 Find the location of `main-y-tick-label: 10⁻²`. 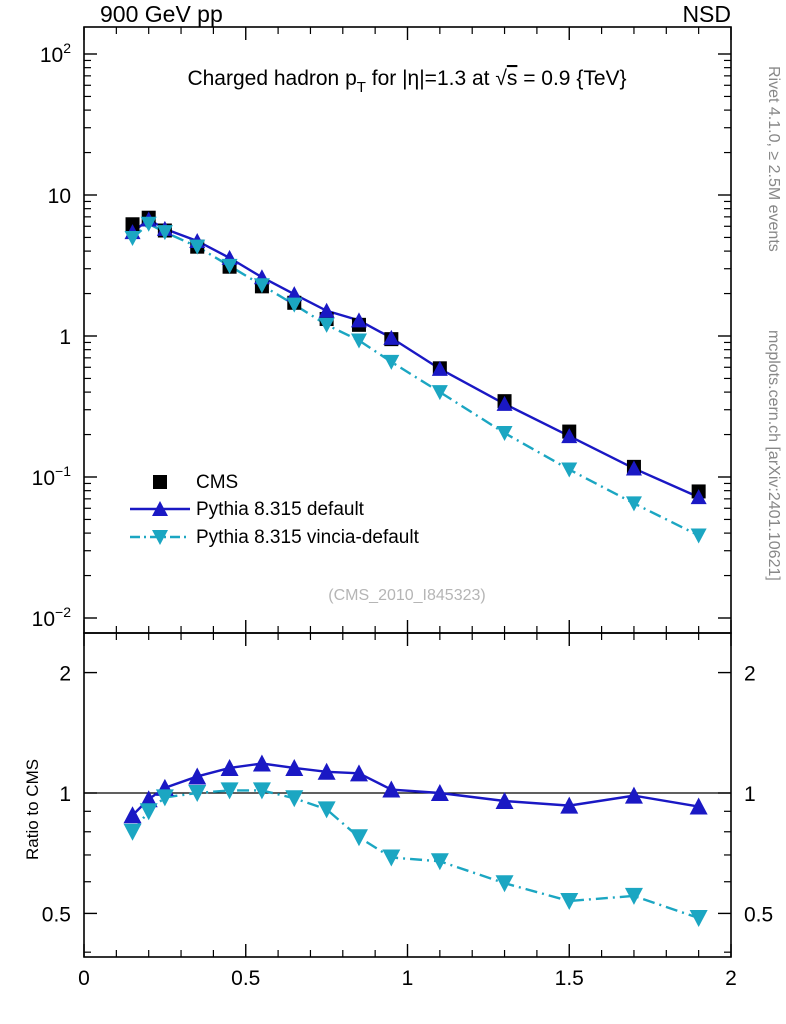

main-y-tick-label: 10⁻² is located at coordinates (52, 617).